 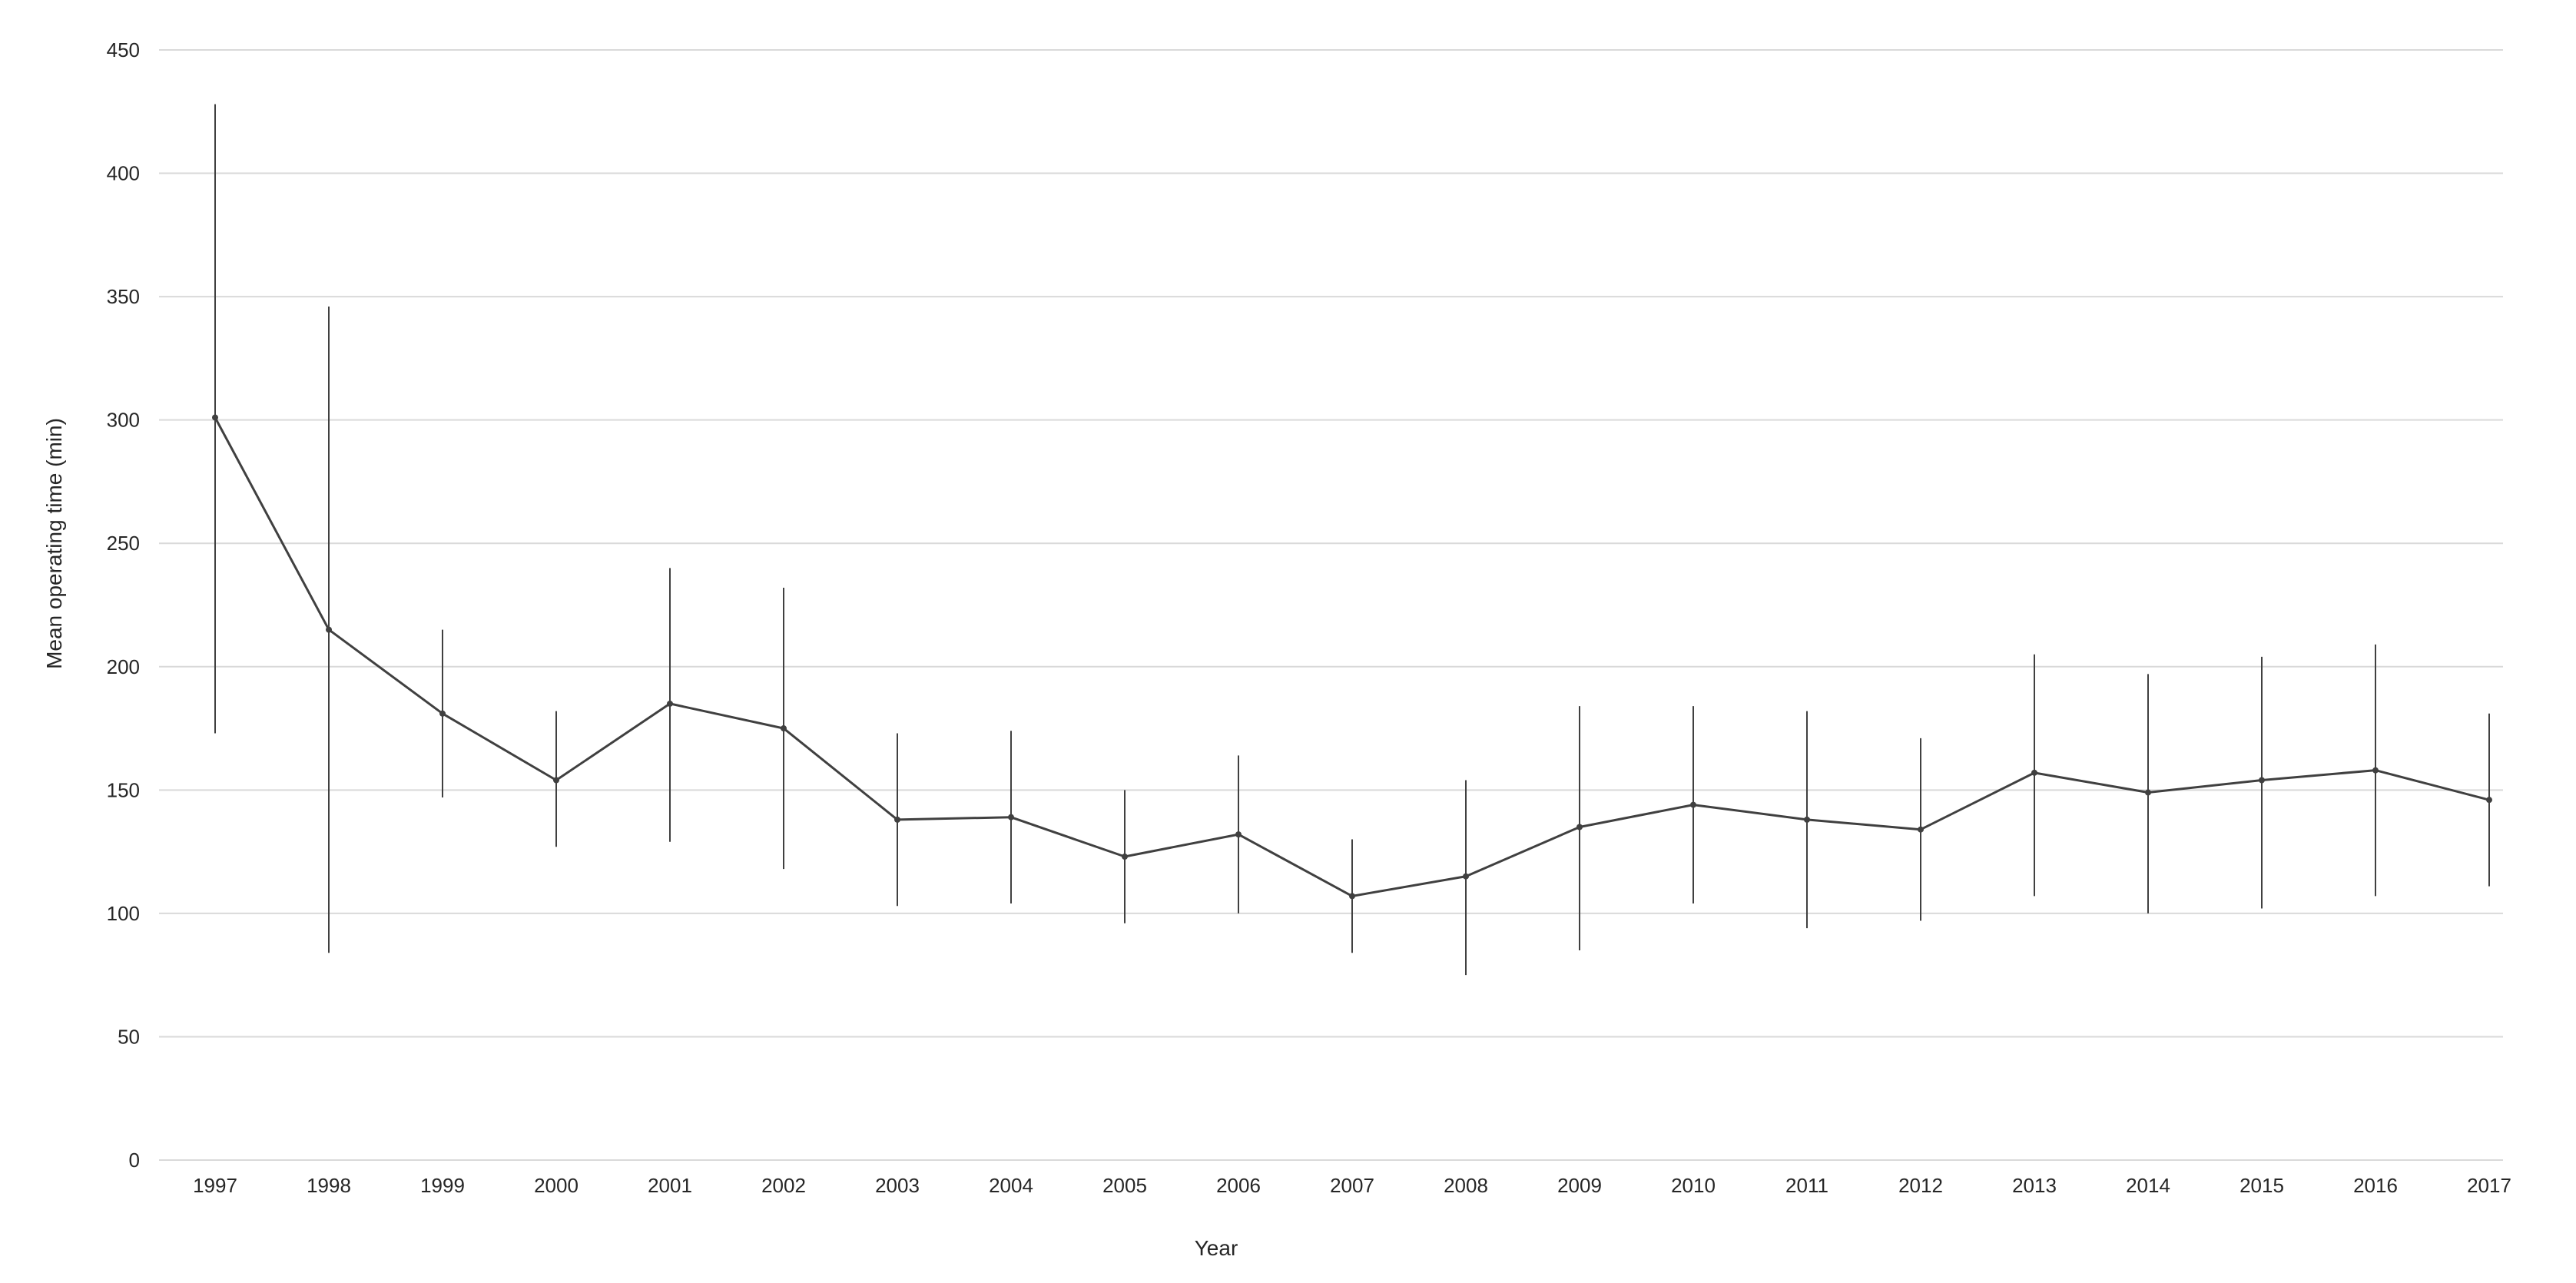 I want to click on y-tick-label: 300, so click(x=123, y=420).